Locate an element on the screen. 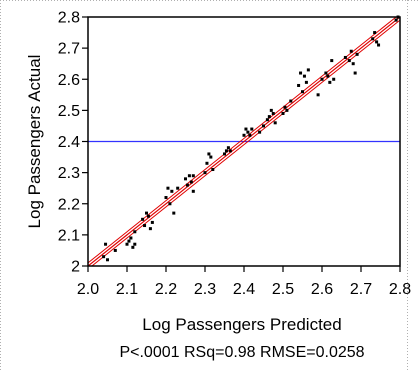 Image resolution: width=419 pixels, height=370 pixels. x-tick-label: 2.0 is located at coordinates (88, 289).